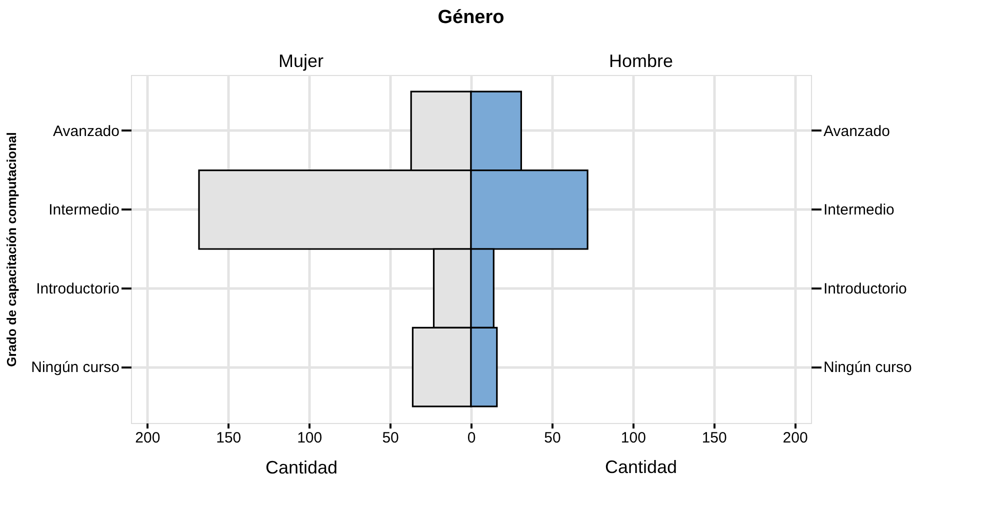  I want to click on text: Hombre, so click(641, 61).